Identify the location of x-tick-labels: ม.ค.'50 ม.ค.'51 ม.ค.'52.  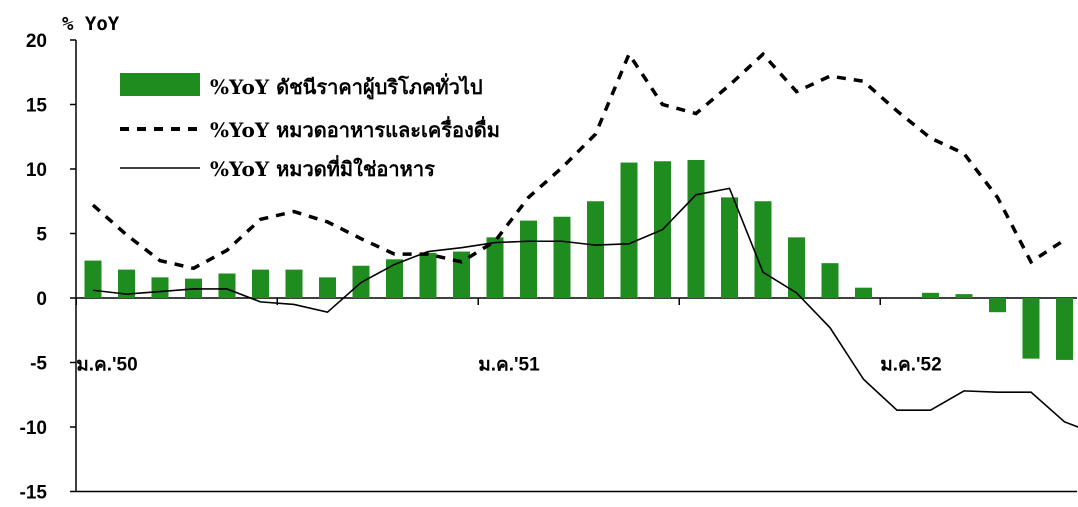
(508, 365).